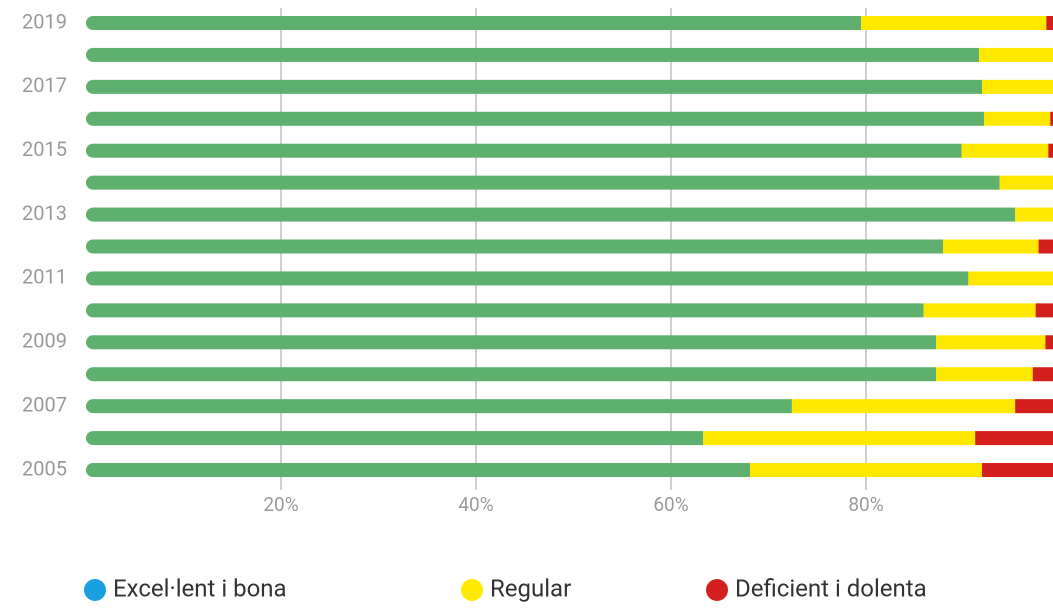 Image resolution: width=1053 pixels, height=608 pixels. What do you see at coordinates (831, 588) in the screenshot?
I see `legend-label: Deficient i dolenta` at bounding box center [831, 588].